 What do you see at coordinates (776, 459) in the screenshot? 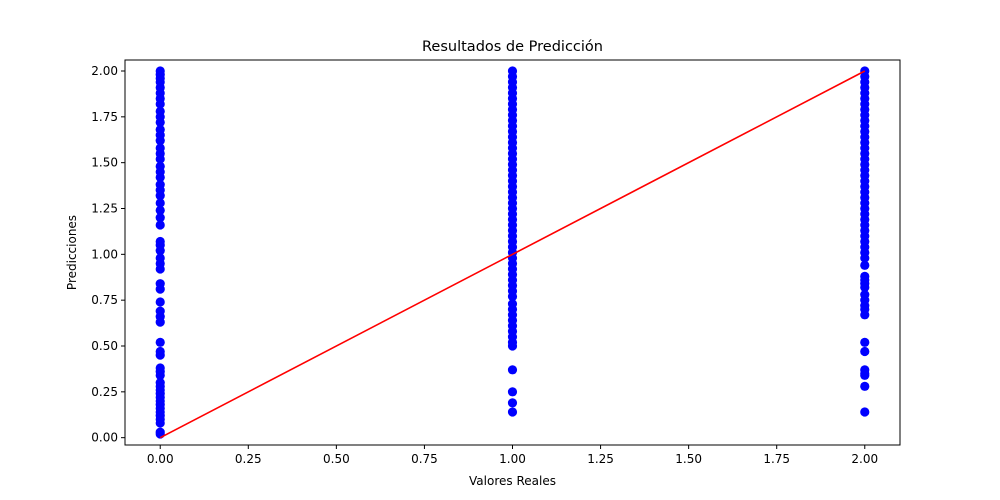
I see `x-tick-label: 1.75` at bounding box center [776, 459].